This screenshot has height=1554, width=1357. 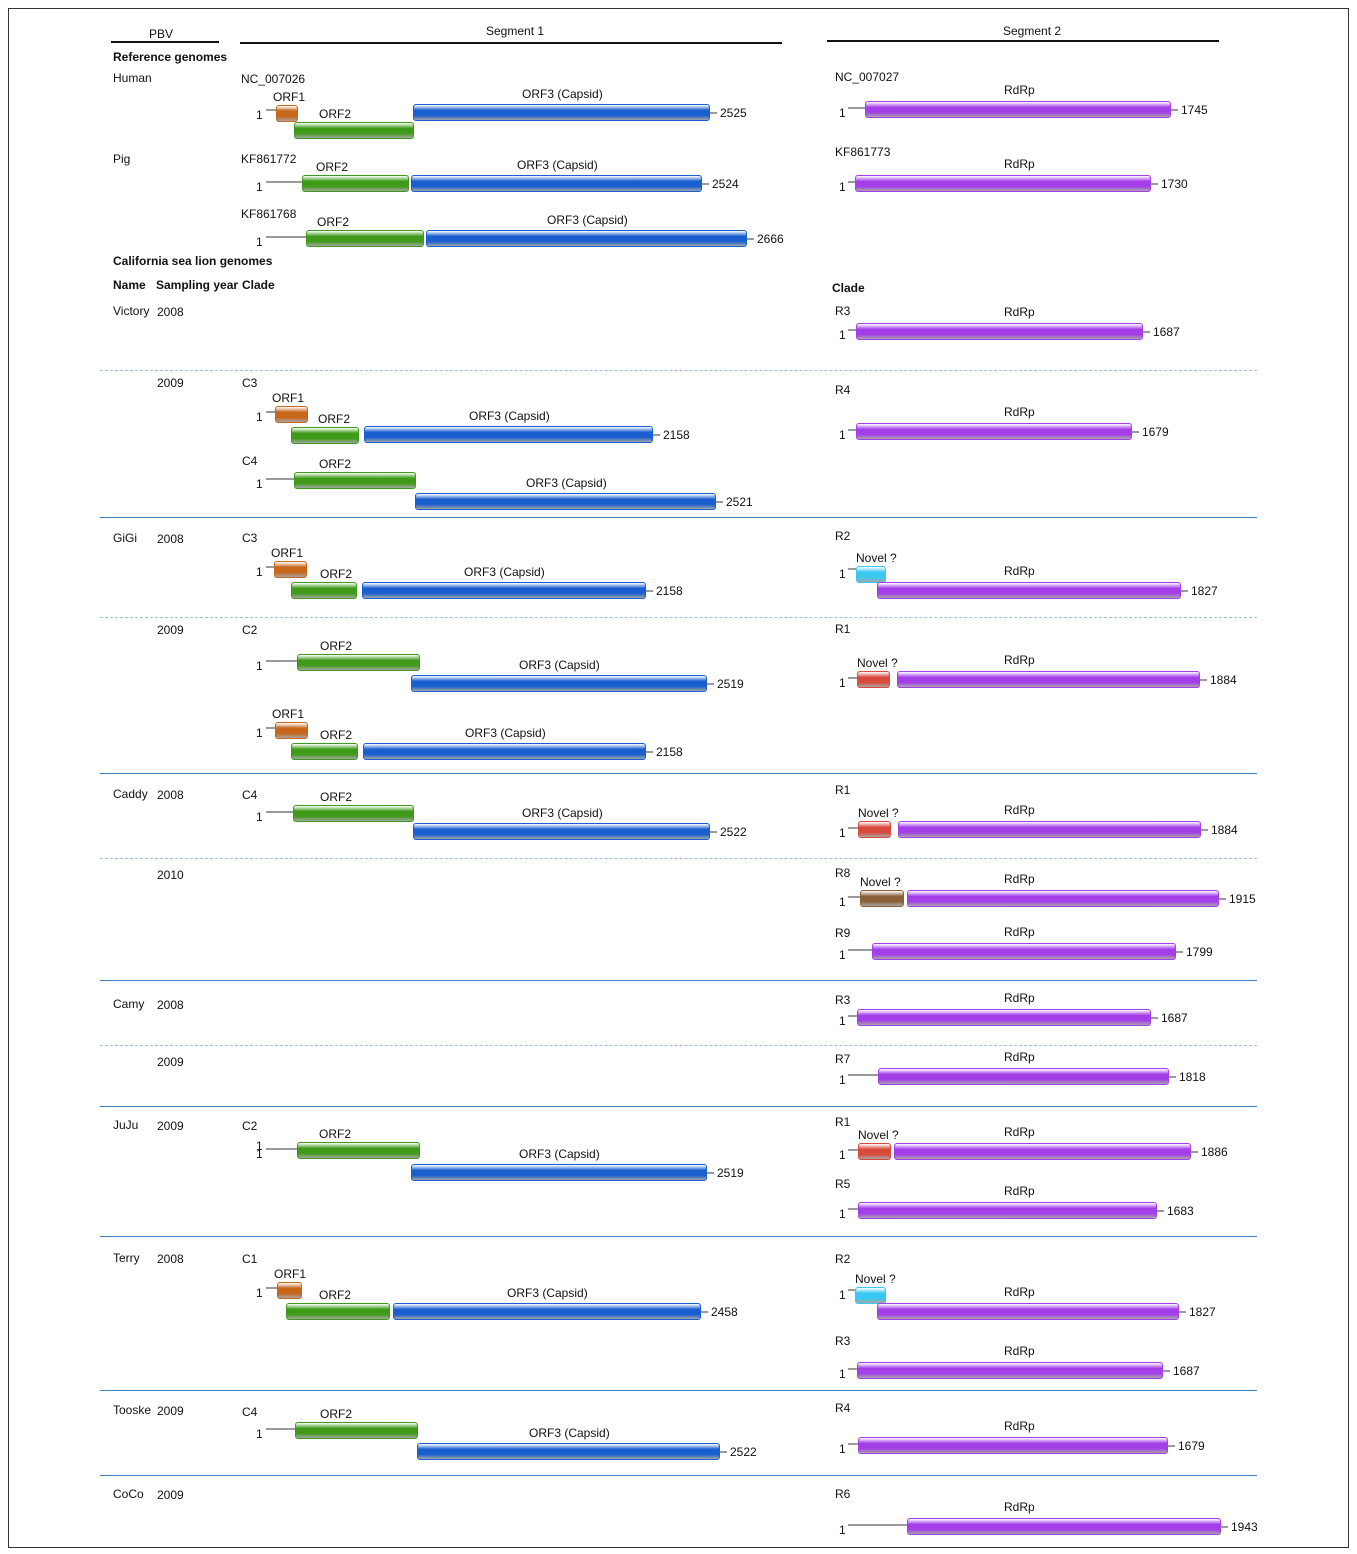 What do you see at coordinates (1174, 1018) in the screenshot?
I see `genome-length-label: 1687` at bounding box center [1174, 1018].